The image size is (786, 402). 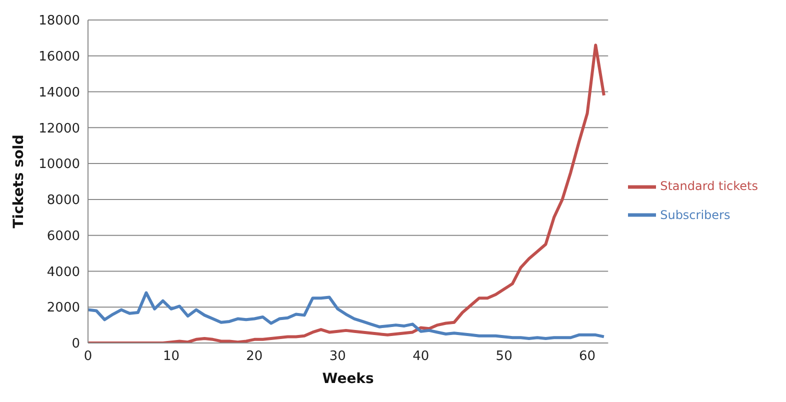 I want to click on y-tick-label: 12000, so click(x=59, y=128).